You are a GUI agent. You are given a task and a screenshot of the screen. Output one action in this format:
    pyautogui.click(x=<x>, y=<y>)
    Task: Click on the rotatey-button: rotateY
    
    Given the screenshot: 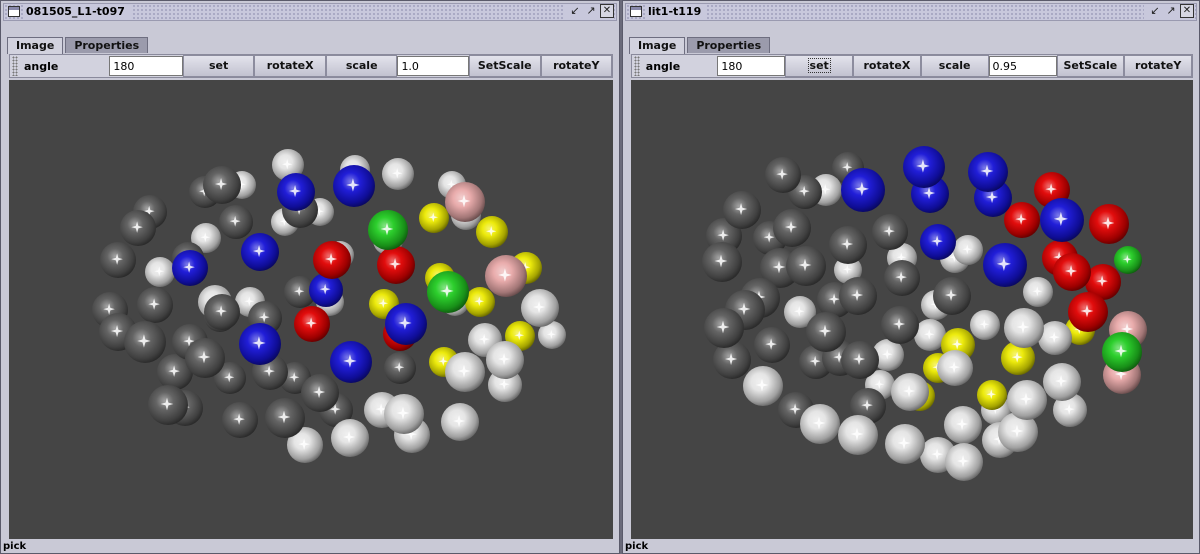 What is the action you would take?
    pyautogui.click(x=1158, y=66)
    